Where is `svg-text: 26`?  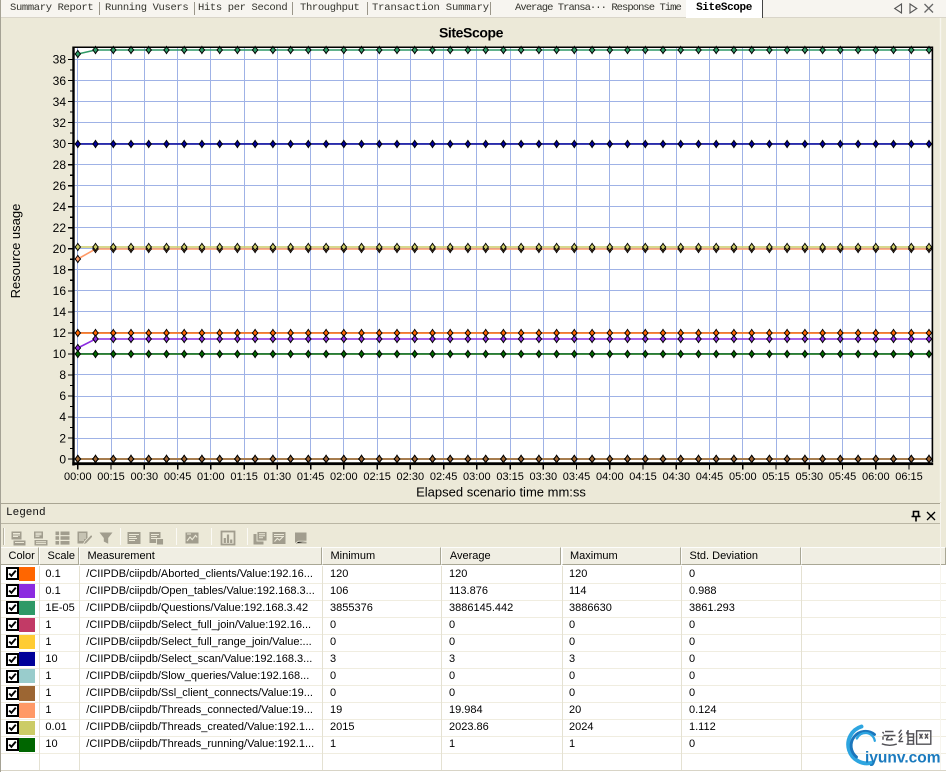 svg-text: 26 is located at coordinates (60, 186).